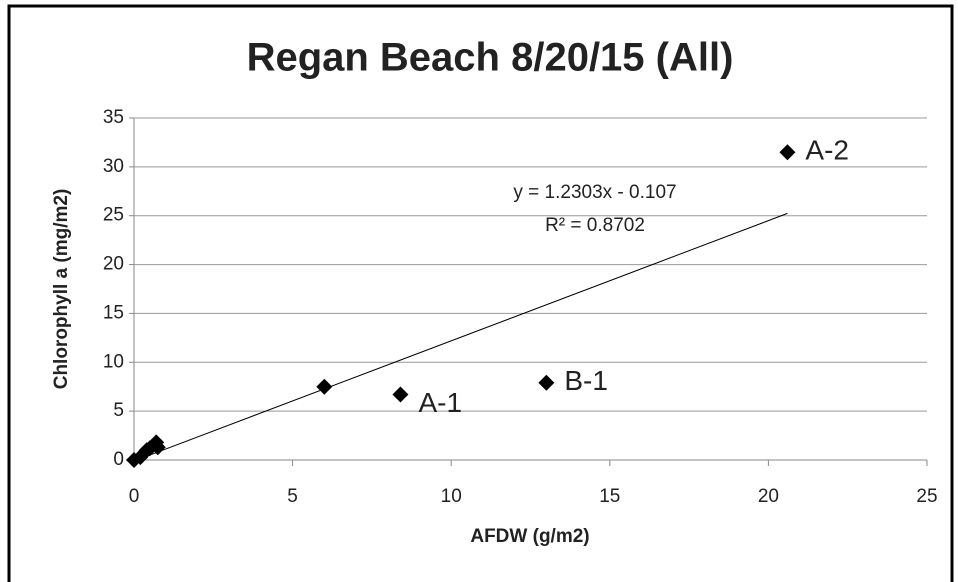 The width and height of the screenshot is (958, 582). What do you see at coordinates (118, 410) in the screenshot?
I see `y-tick-label: 5` at bounding box center [118, 410].